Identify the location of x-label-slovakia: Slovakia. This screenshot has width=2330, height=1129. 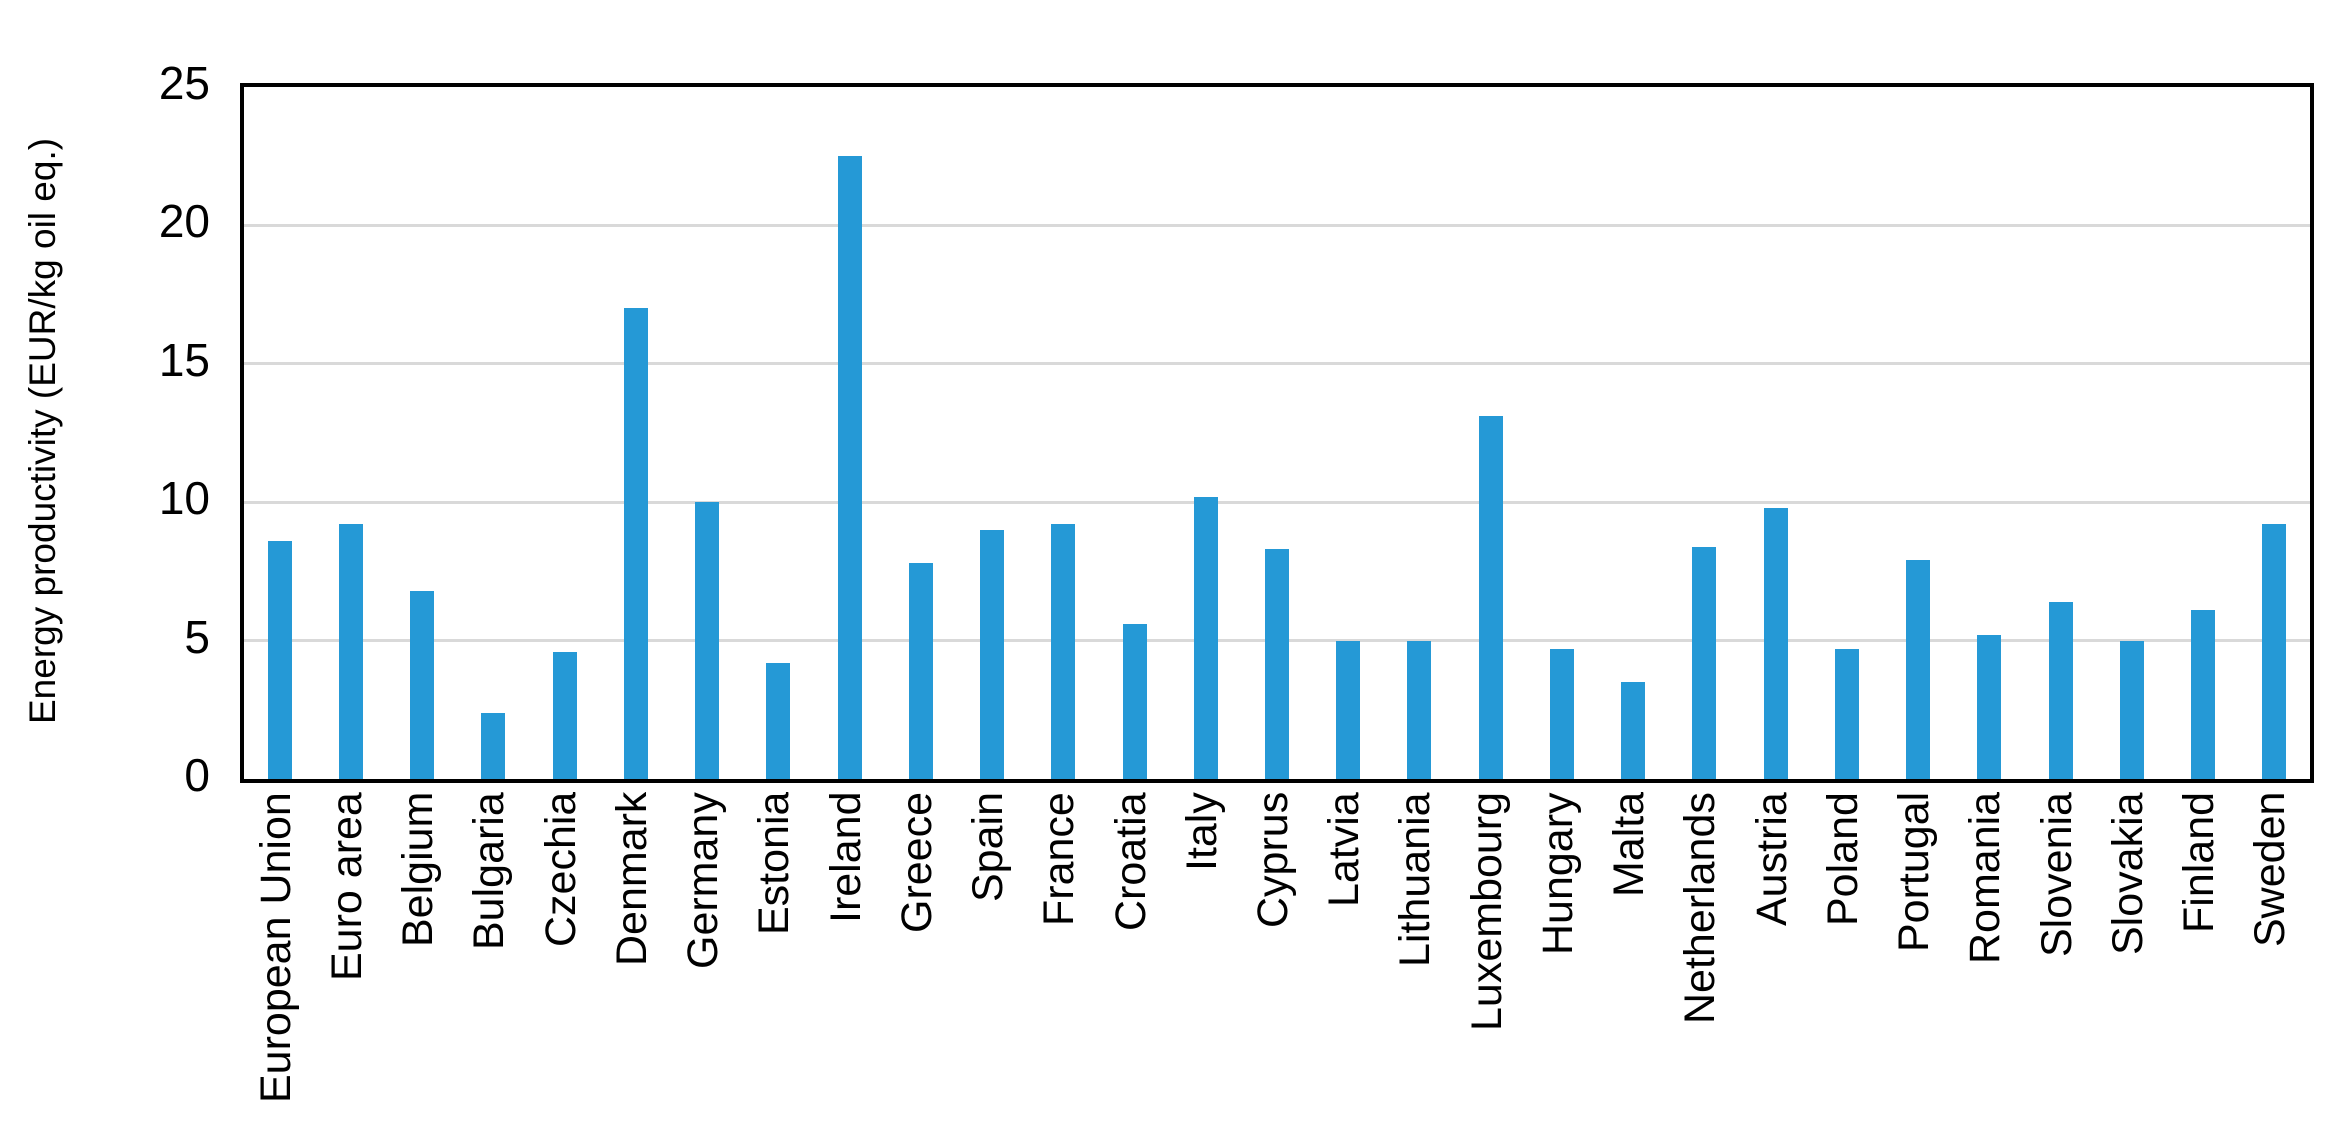
(2127, 873).